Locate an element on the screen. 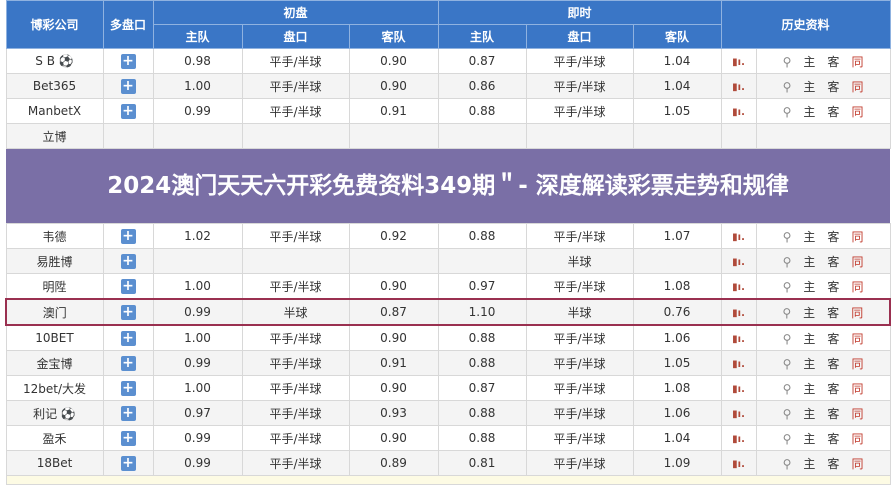 The image size is (893, 485). col-live: 即时 is located at coordinates (579, 12).